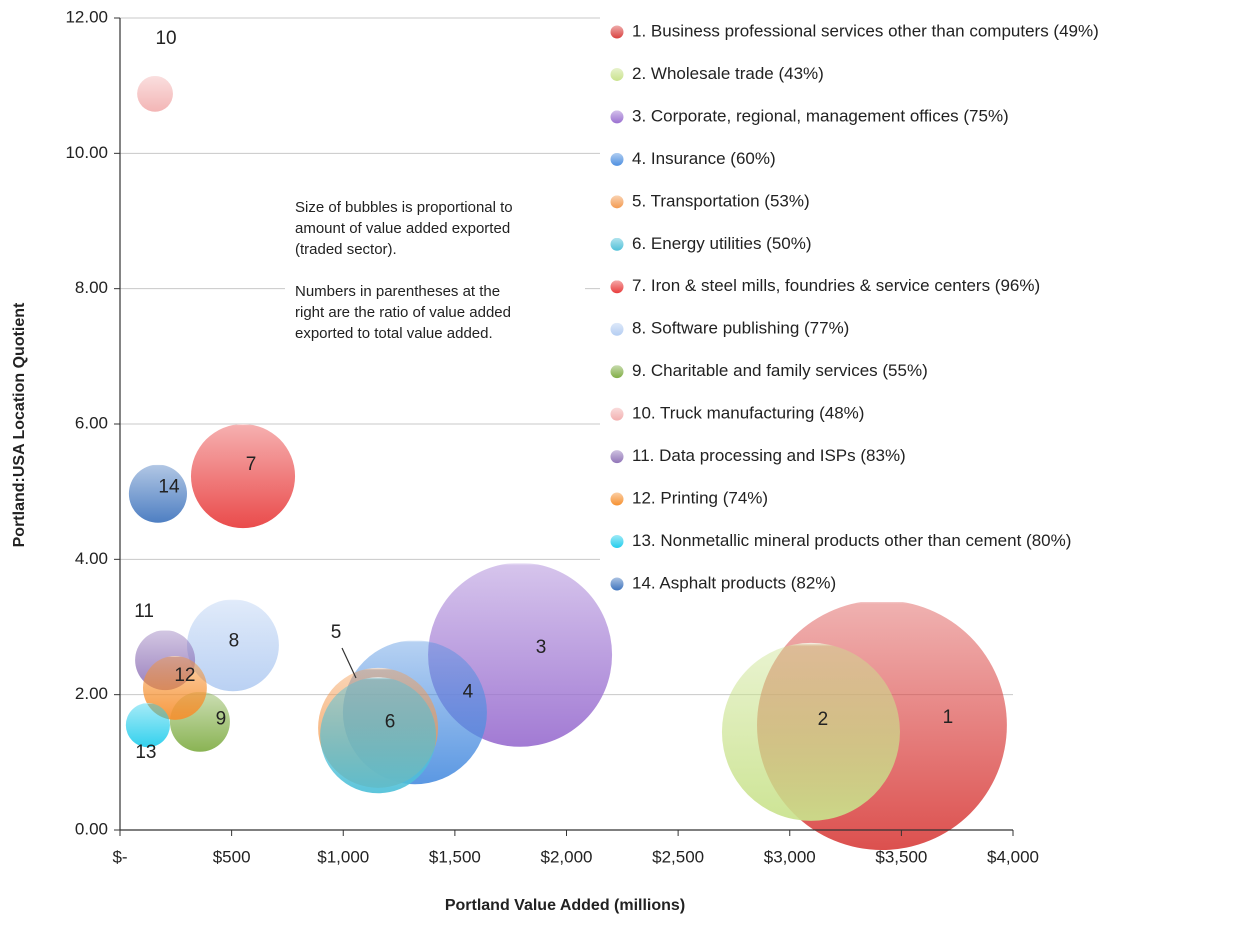 The image size is (1259, 925). Describe the element at coordinates (343, 856) in the screenshot. I see `x-tick-label: $1,000` at that location.